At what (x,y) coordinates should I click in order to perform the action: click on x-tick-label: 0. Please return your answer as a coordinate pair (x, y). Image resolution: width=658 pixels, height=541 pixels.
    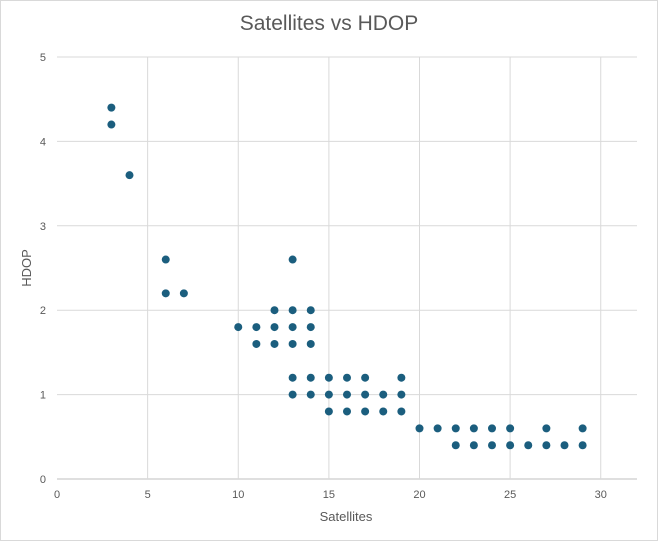
    Looking at the image, I should click on (57, 495).